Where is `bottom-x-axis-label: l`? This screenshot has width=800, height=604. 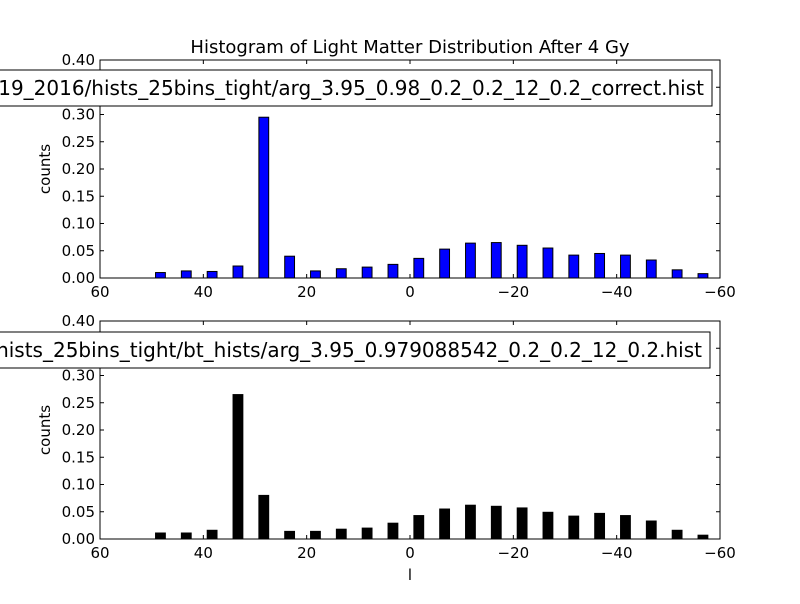 bottom-x-axis-label: l is located at coordinates (410, 575).